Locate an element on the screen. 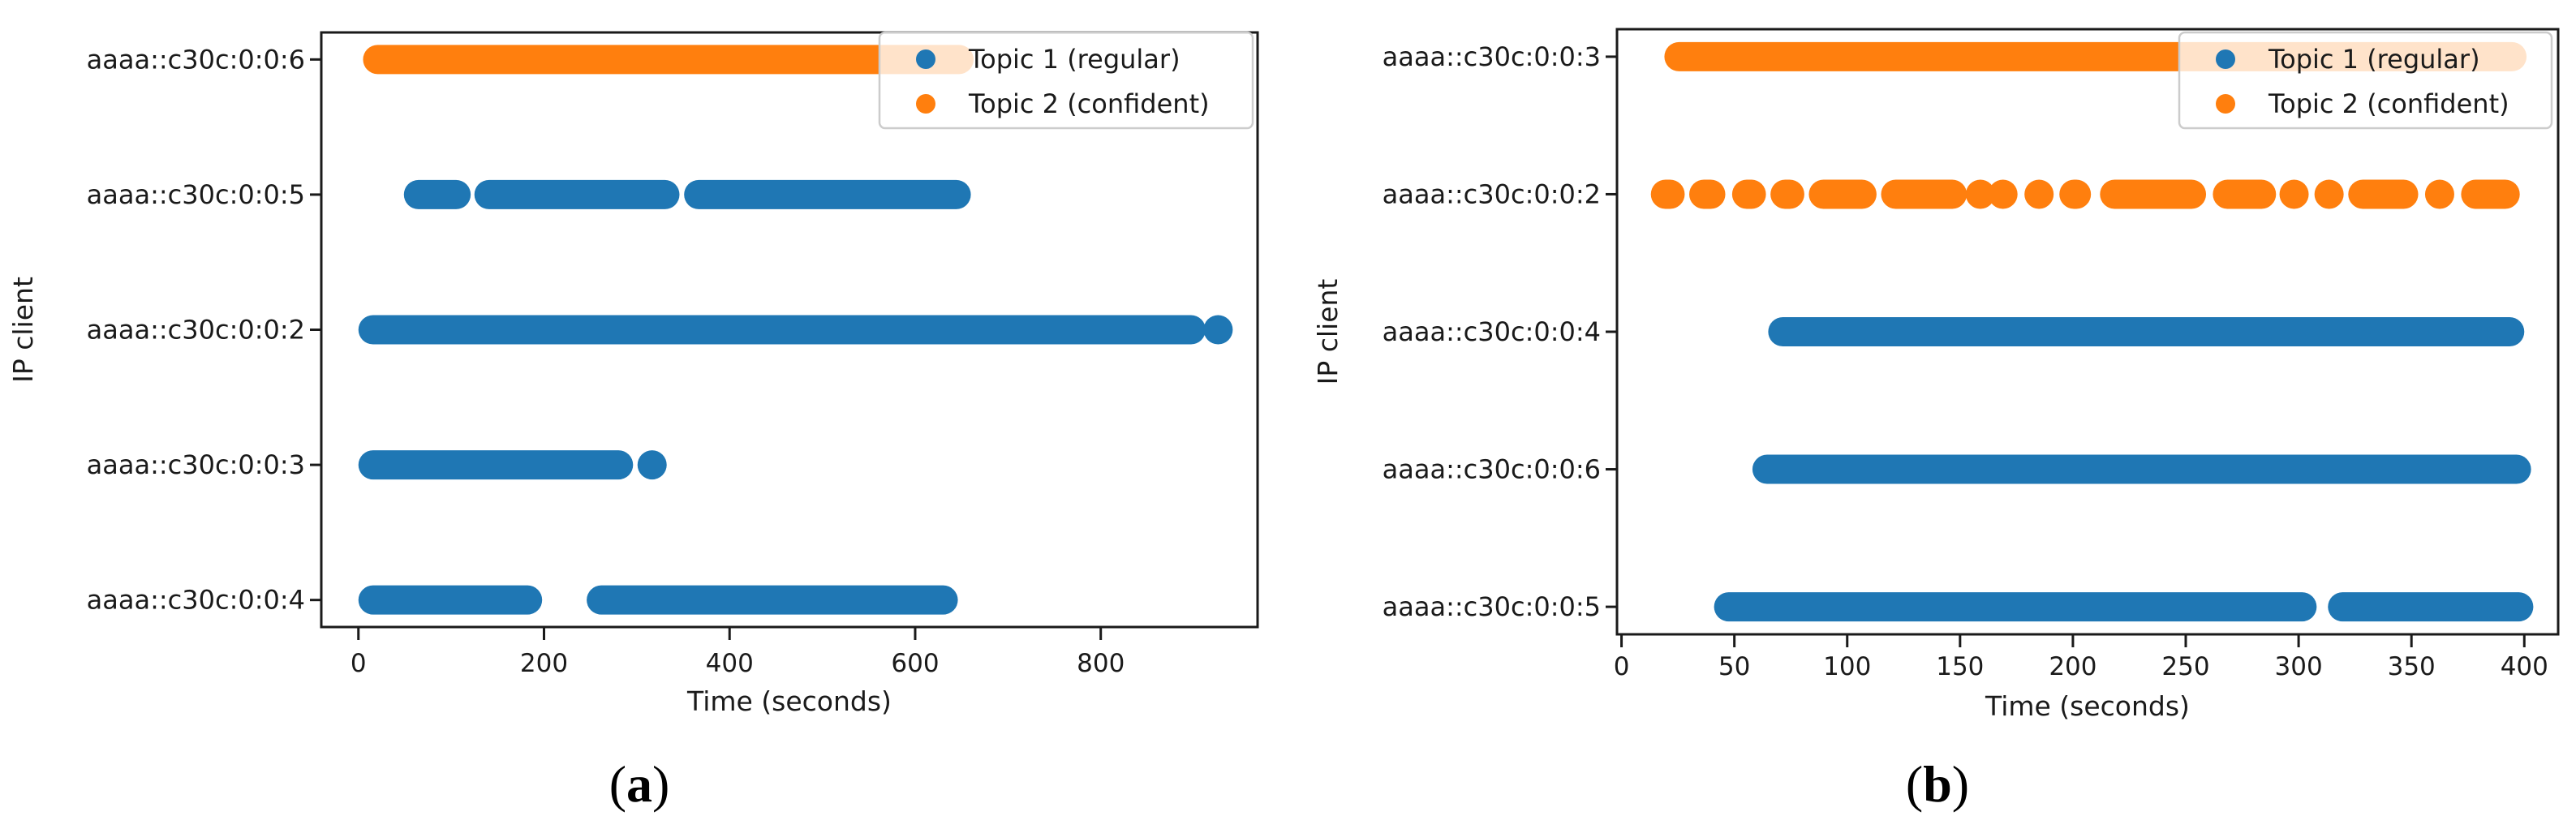 The height and width of the screenshot is (829, 2576). y-category-label-b: aaaa::c30c:0:0:2 is located at coordinates (1492, 193).